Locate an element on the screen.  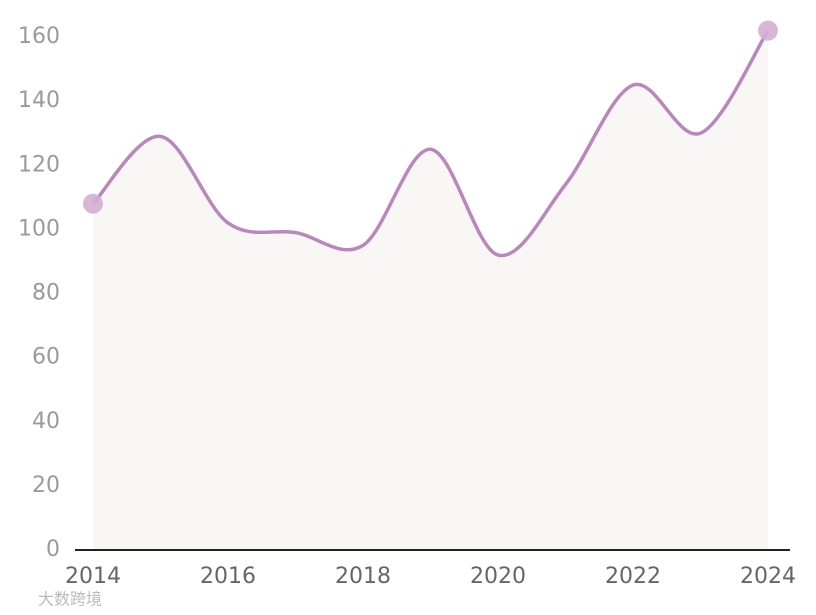
x-tick-label: 2018 is located at coordinates (363, 576).